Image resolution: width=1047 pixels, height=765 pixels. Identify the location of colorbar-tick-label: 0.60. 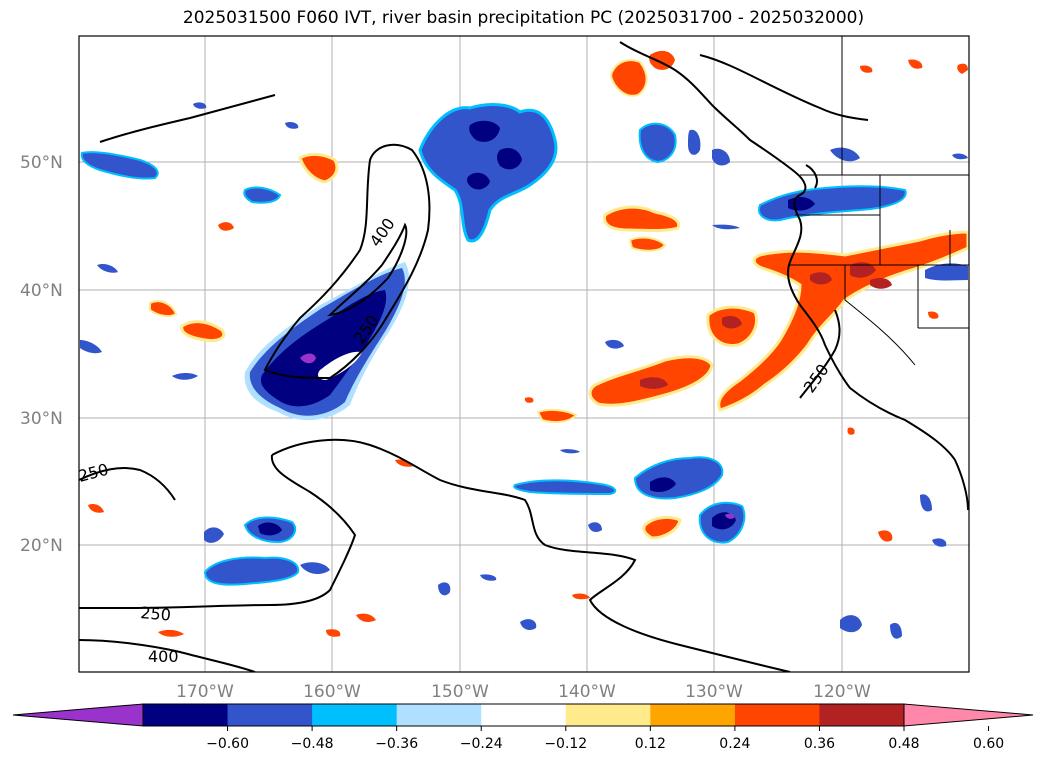
(988, 744).